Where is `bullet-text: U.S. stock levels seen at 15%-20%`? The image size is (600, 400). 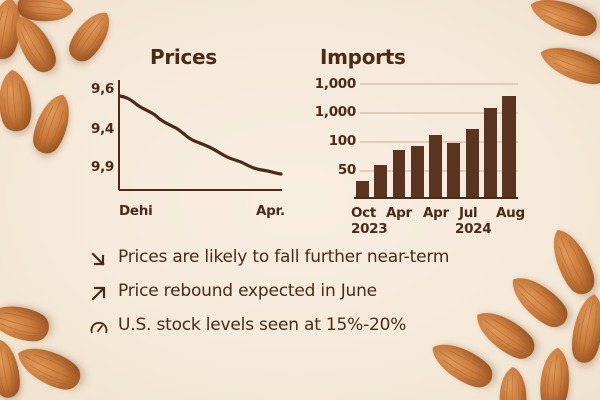
bullet-text: U.S. stock levels seen at 15%-20% is located at coordinates (262, 325).